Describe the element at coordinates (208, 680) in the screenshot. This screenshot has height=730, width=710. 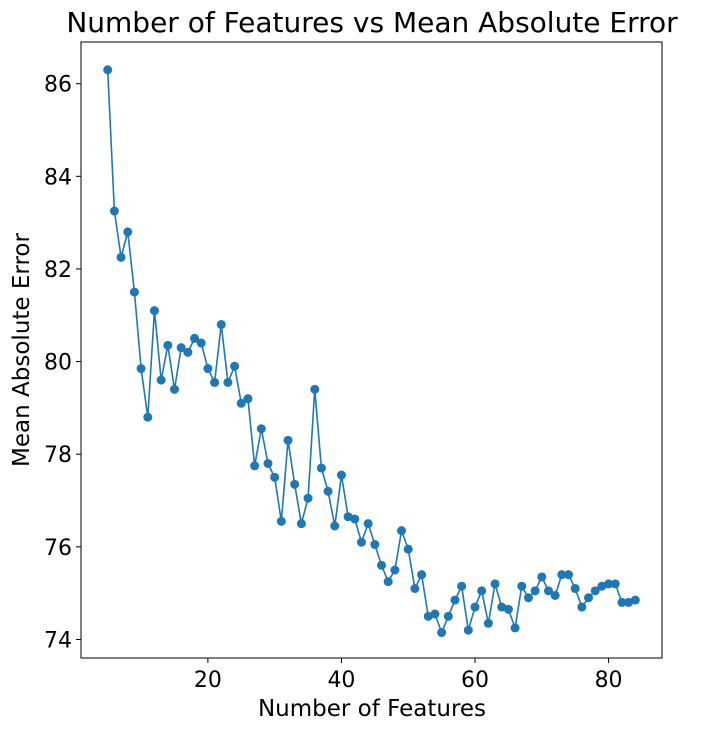
I see `x-tick-label: 20` at that location.